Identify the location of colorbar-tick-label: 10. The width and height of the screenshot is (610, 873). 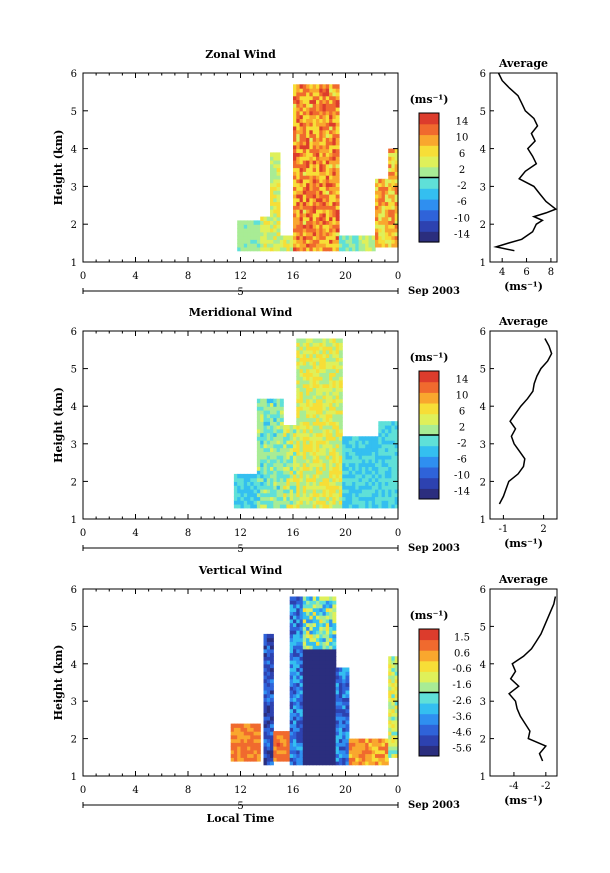
(462, 396).